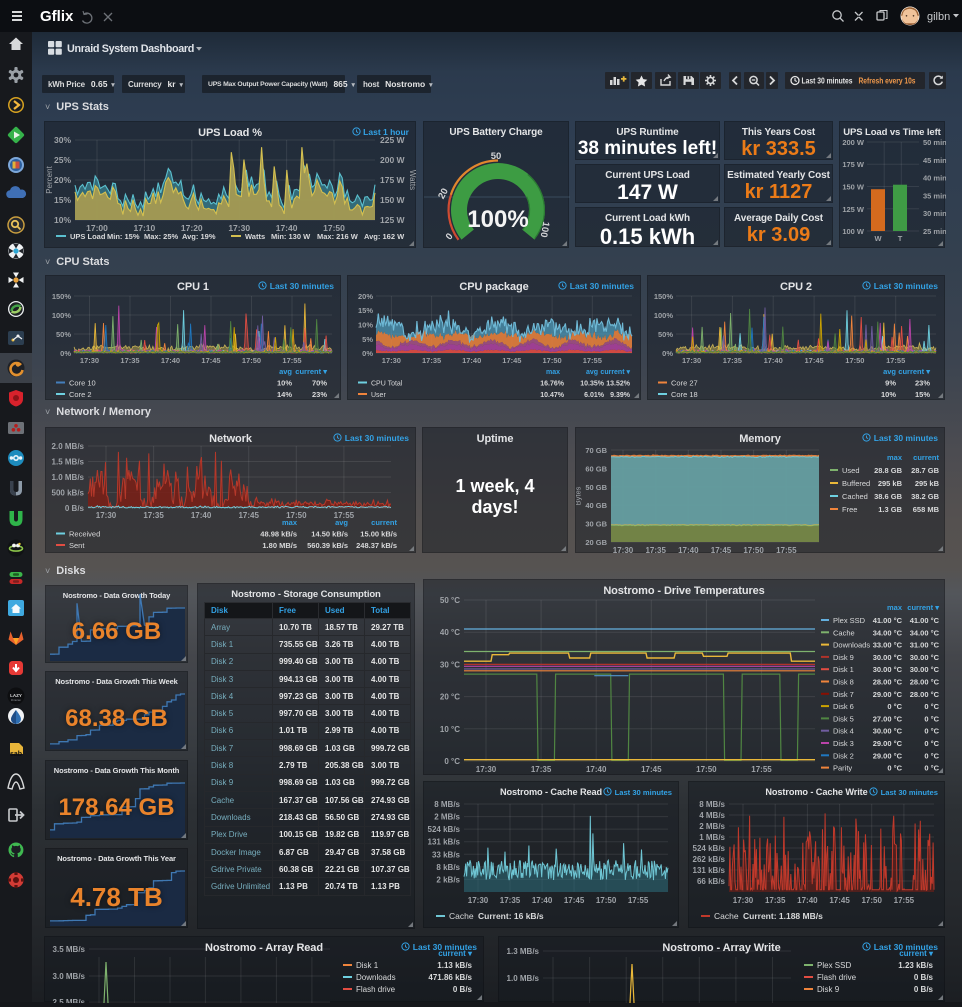  What do you see at coordinates (199, 236) in the screenshot?
I see `svg-text: Avg: 19%` at bounding box center [199, 236].